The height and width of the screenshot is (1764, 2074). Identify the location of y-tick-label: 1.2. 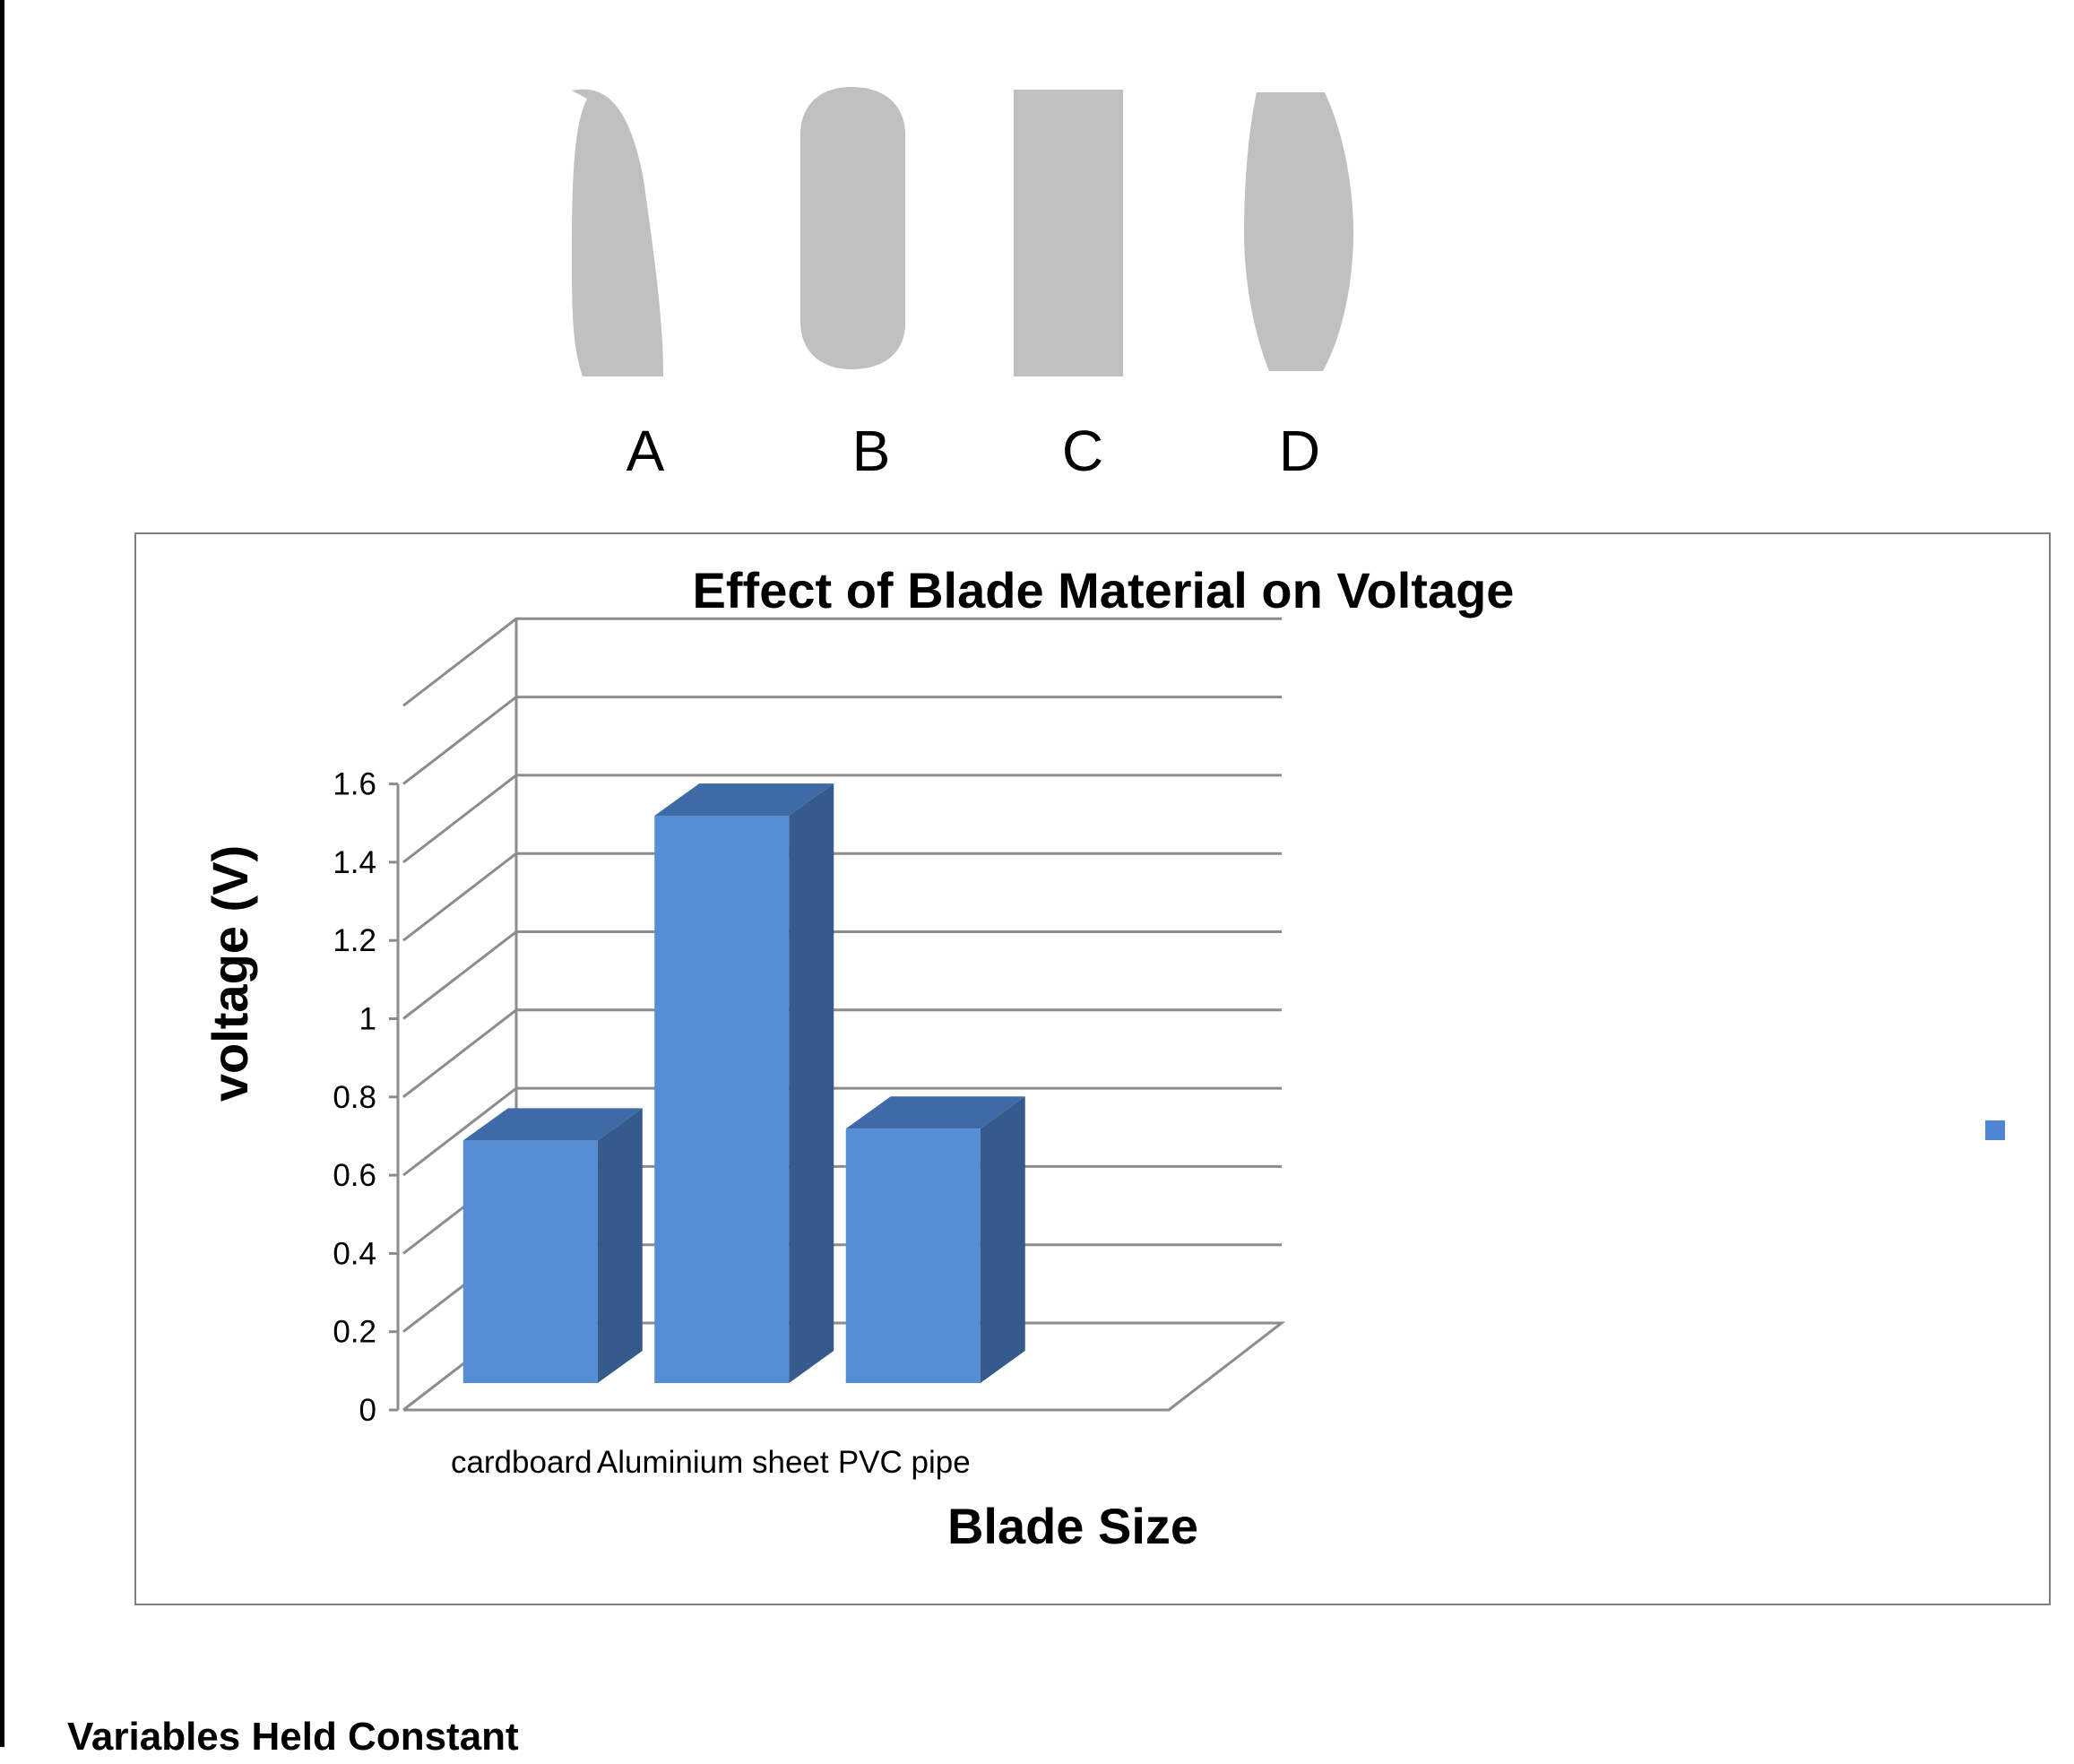
(354, 940).